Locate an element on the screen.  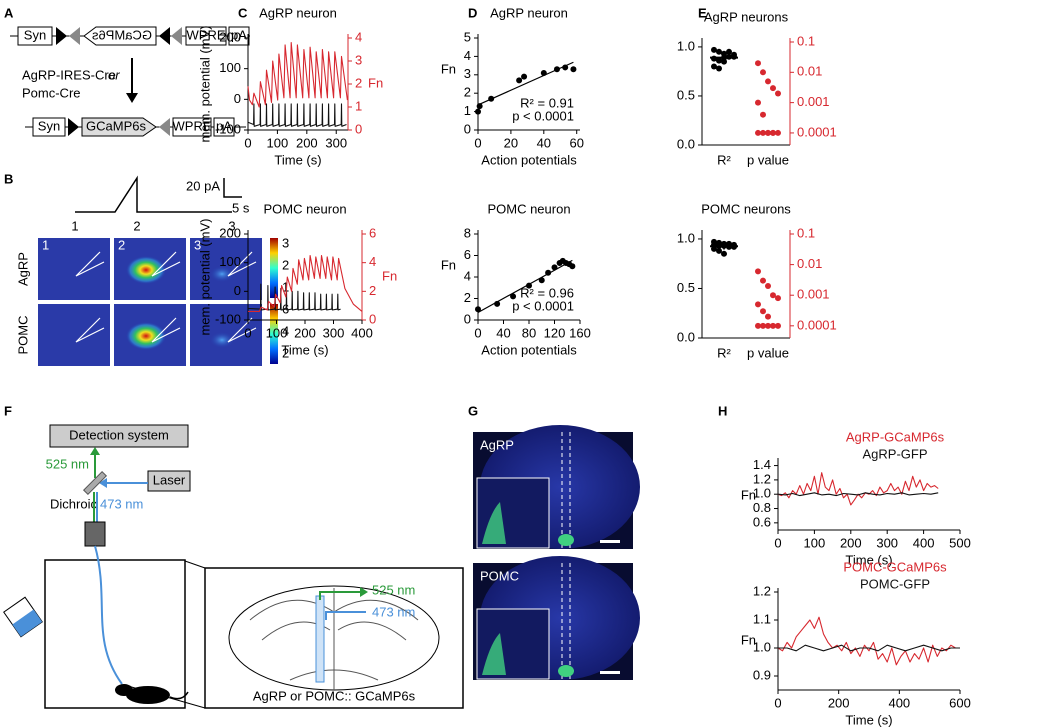
y-tick-label: 100 is located at coordinates (230, 67).